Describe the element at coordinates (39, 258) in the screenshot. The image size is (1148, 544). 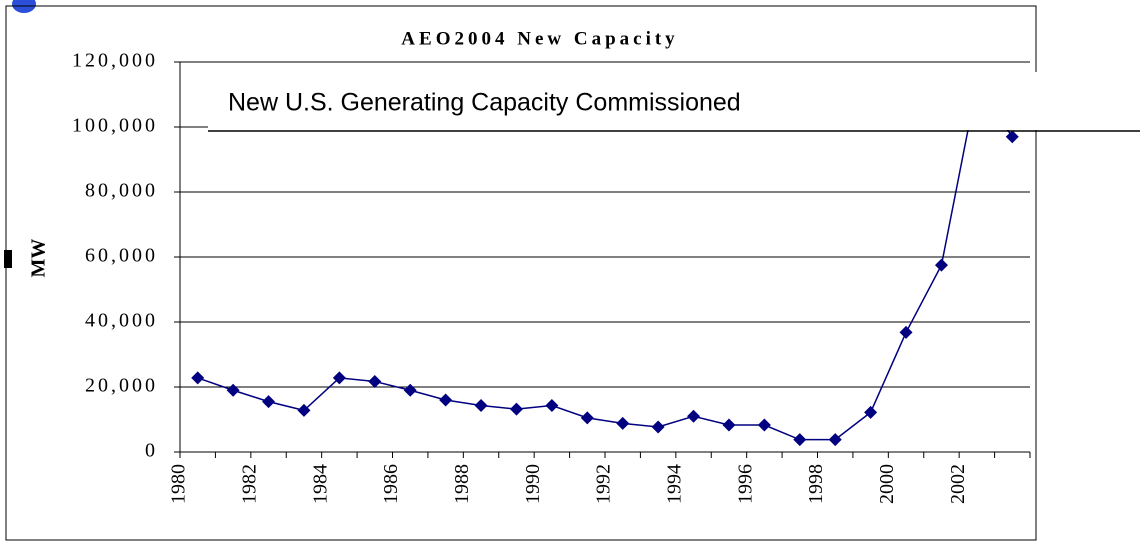
I see `y-axis-label: MW` at that location.